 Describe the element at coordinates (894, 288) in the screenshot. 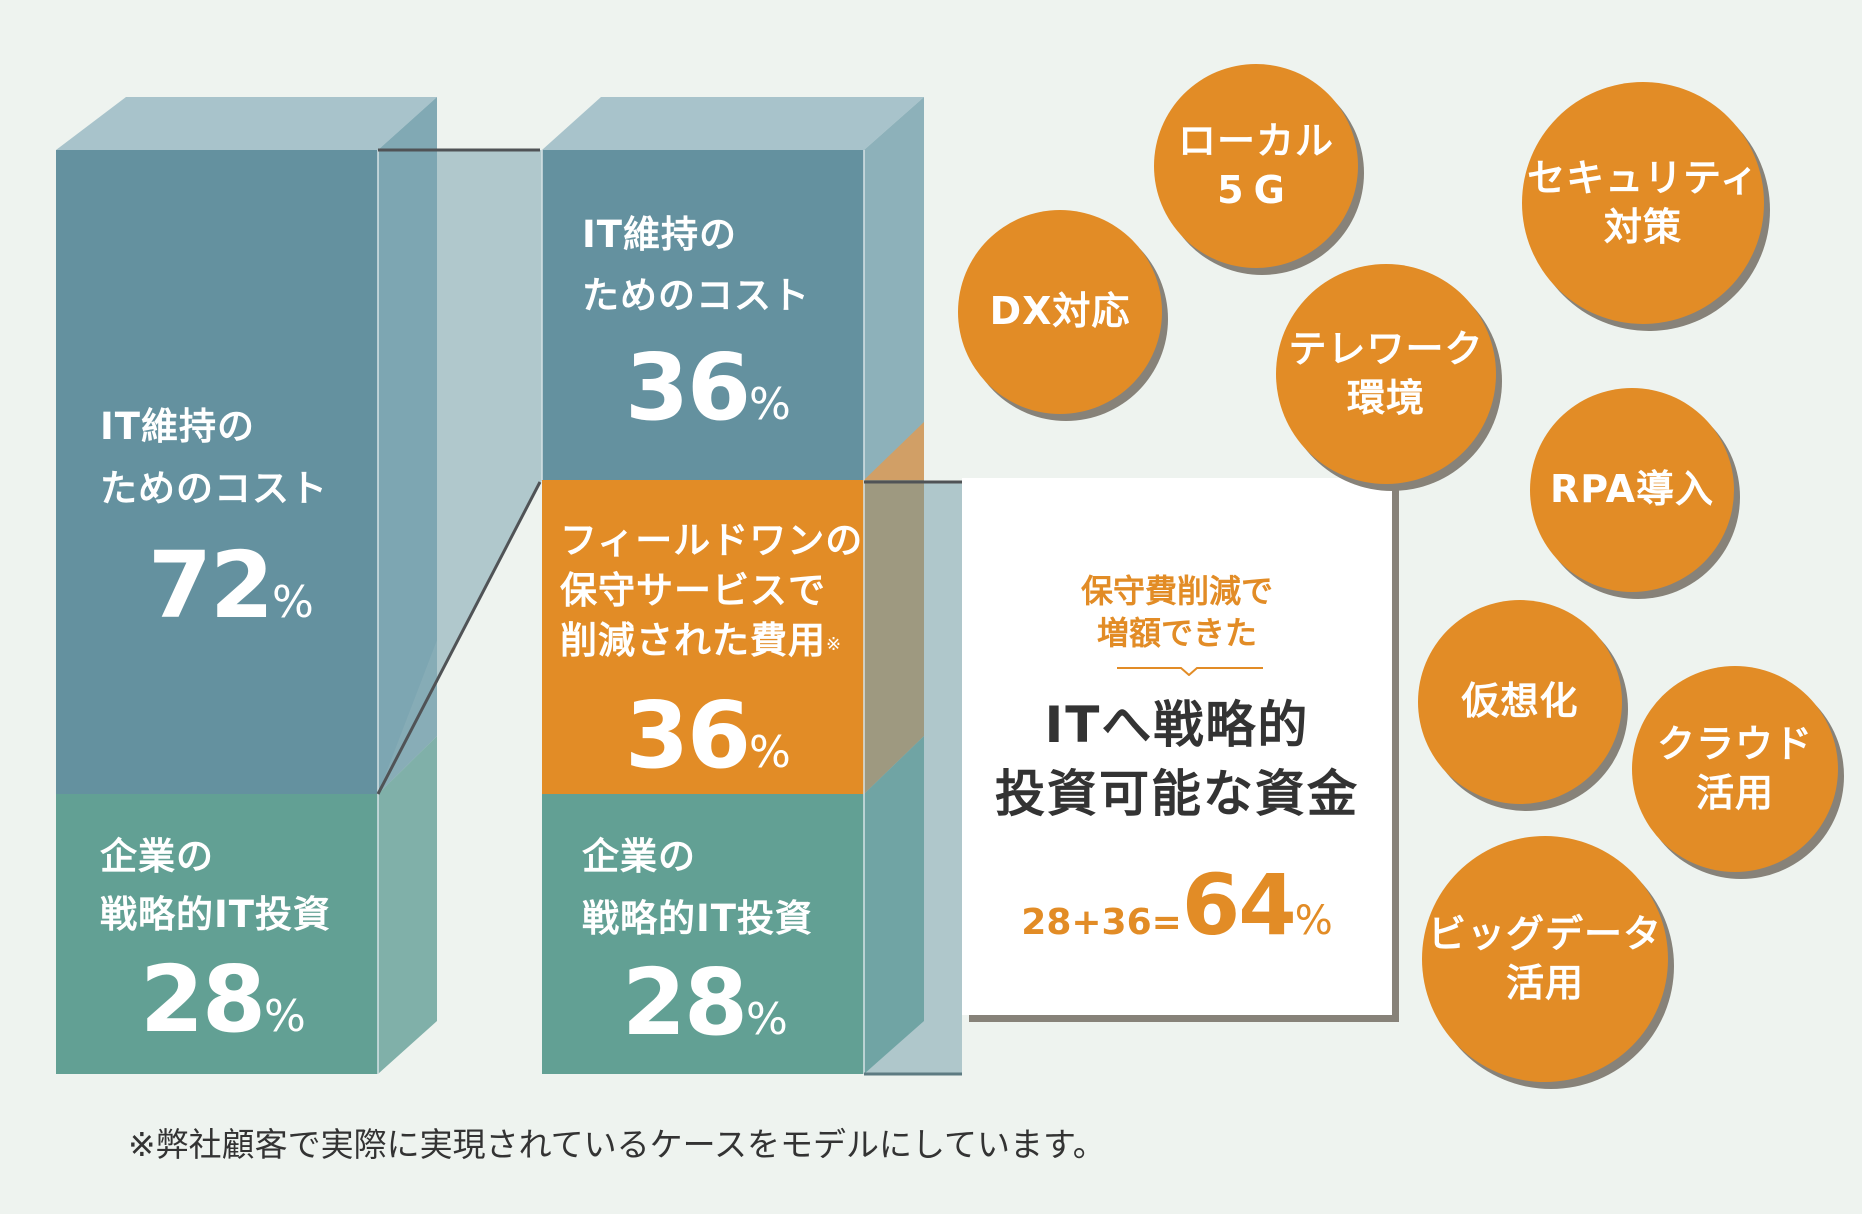

I see `right-bar-side-upper` at that location.